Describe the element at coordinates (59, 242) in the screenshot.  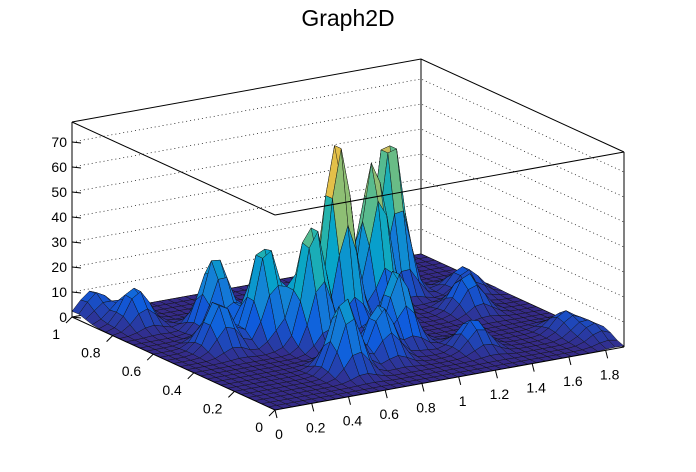
I see `z-tick-label: 30` at that location.